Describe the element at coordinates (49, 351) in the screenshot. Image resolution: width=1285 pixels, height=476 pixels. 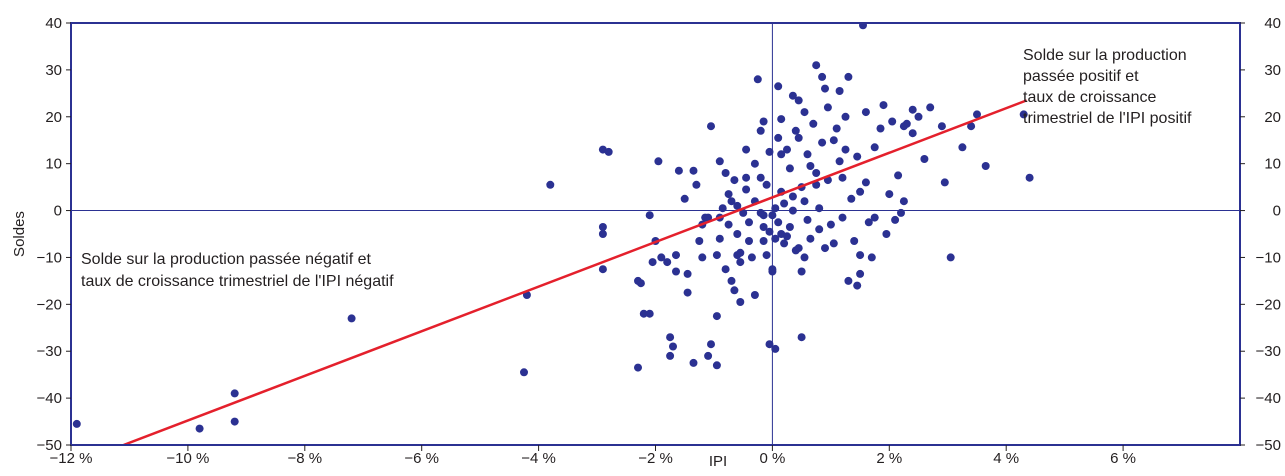
I see `y-tick-label-left: −30` at that location.